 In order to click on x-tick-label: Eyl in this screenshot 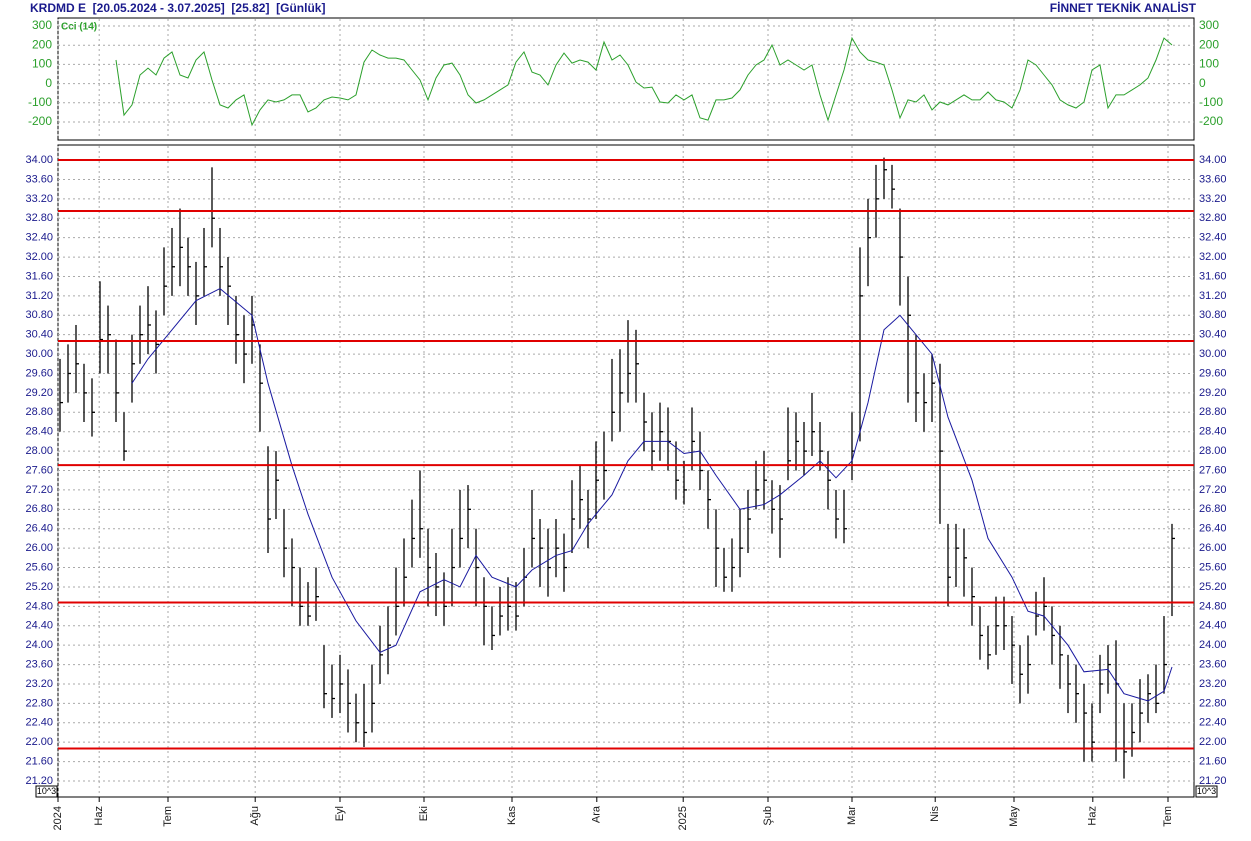, I will do `click(340, 813)`.